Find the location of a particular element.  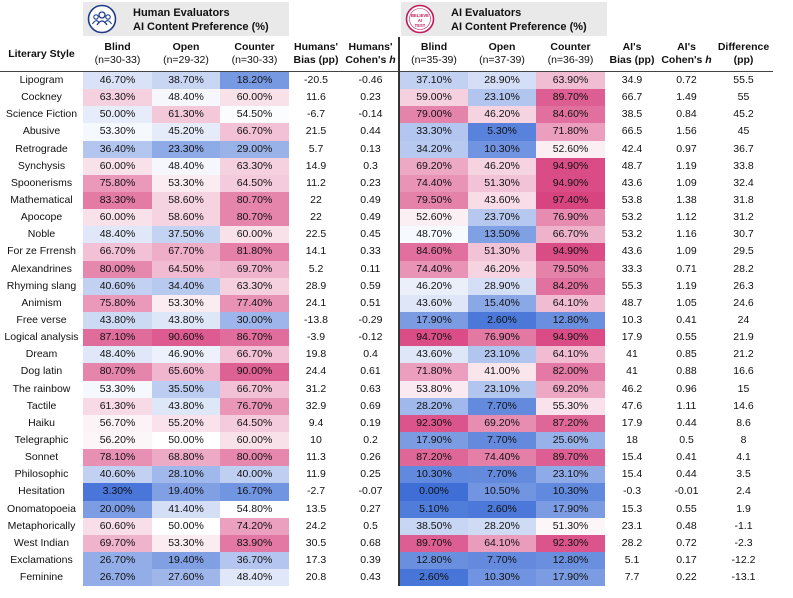

style-cell: Spoonerisms is located at coordinates (41, 182).